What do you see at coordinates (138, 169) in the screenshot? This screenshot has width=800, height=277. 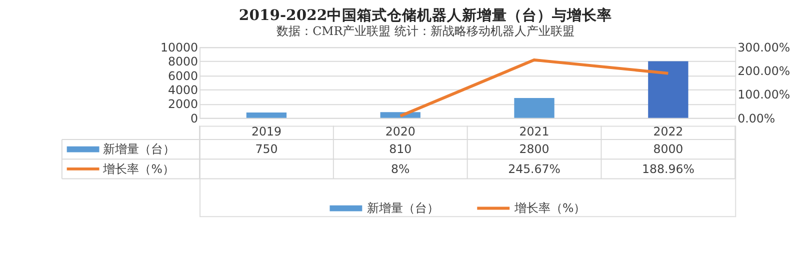 I see `text: 增长率（%）` at bounding box center [138, 169].